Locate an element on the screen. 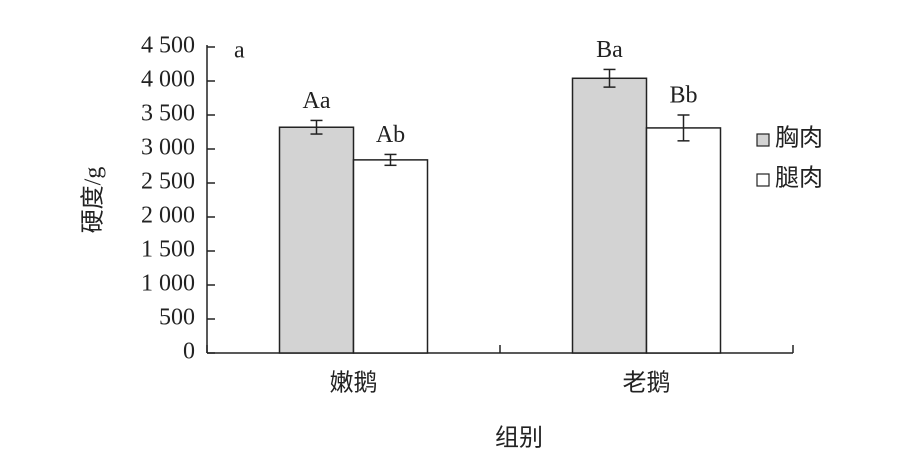  y-axis-label: 硬度/g is located at coordinates (93, 200).